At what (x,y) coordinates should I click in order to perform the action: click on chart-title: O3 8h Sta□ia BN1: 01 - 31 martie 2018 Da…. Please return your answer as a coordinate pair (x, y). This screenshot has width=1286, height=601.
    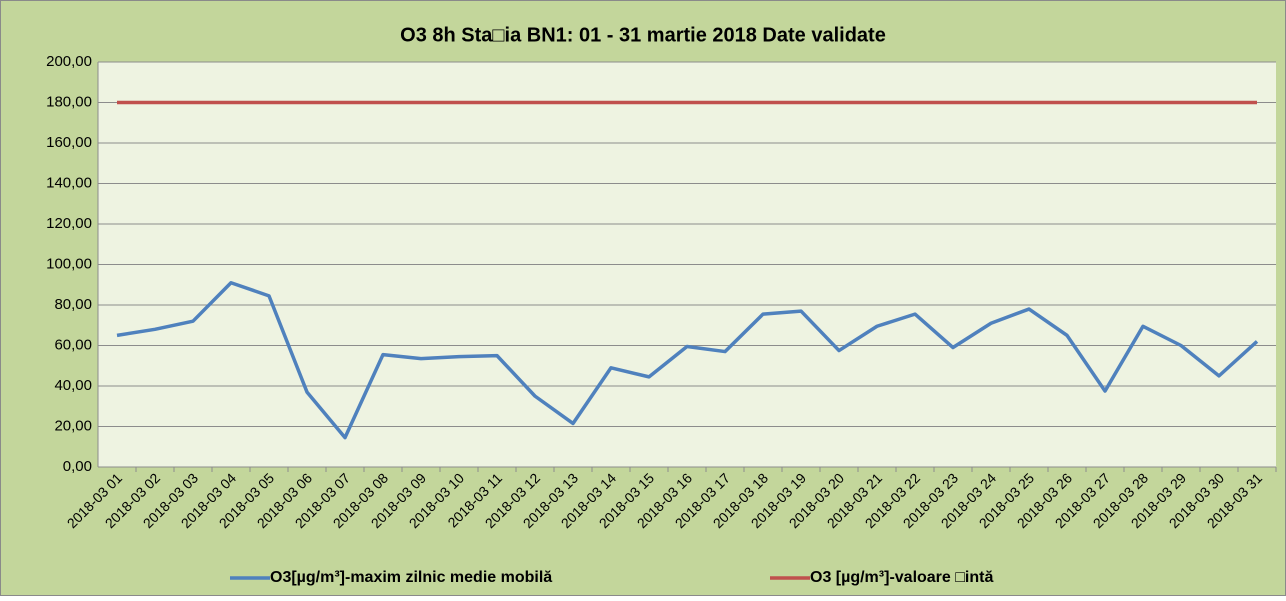
    Looking at the image, I should click on (643, 35).